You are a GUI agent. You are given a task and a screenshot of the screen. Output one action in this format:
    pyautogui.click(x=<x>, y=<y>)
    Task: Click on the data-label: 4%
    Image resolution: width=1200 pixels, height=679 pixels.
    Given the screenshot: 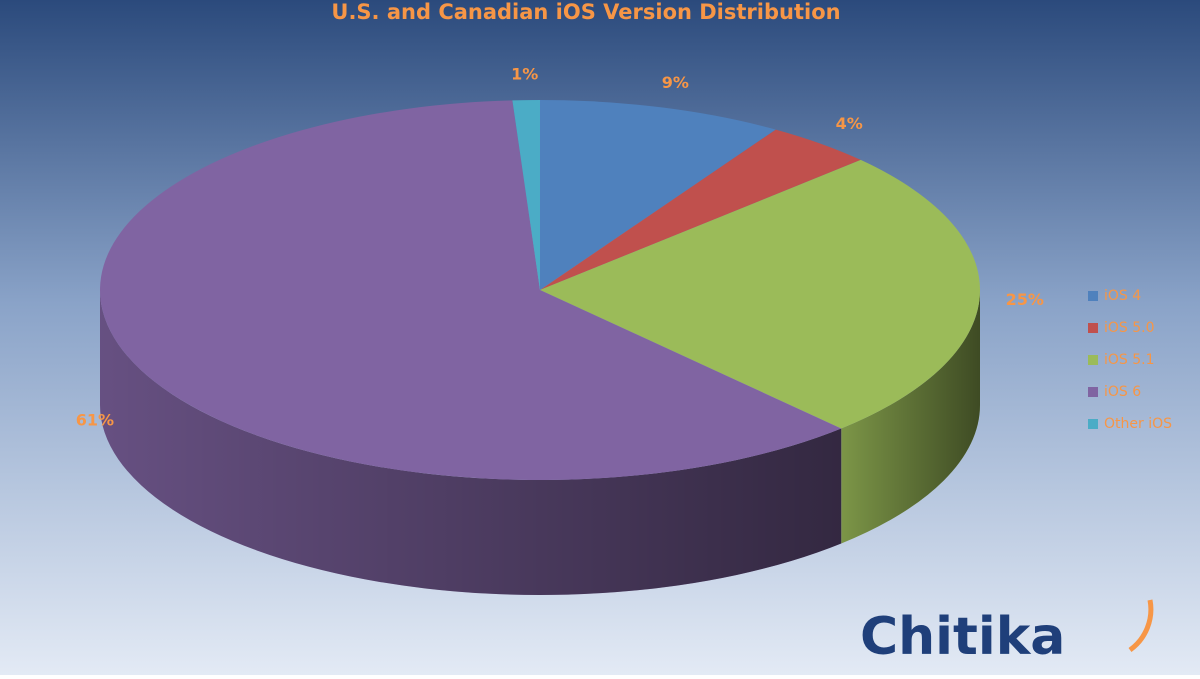 What is the action you would take?
    pyautogui.click(x=849, y=123)
    